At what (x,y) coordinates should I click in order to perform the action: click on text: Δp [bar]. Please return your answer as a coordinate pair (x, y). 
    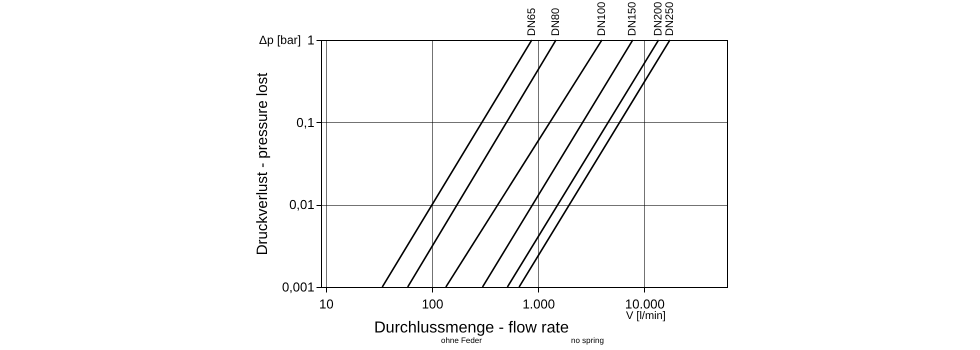
    Looking at the image, I should click on (279, 40).